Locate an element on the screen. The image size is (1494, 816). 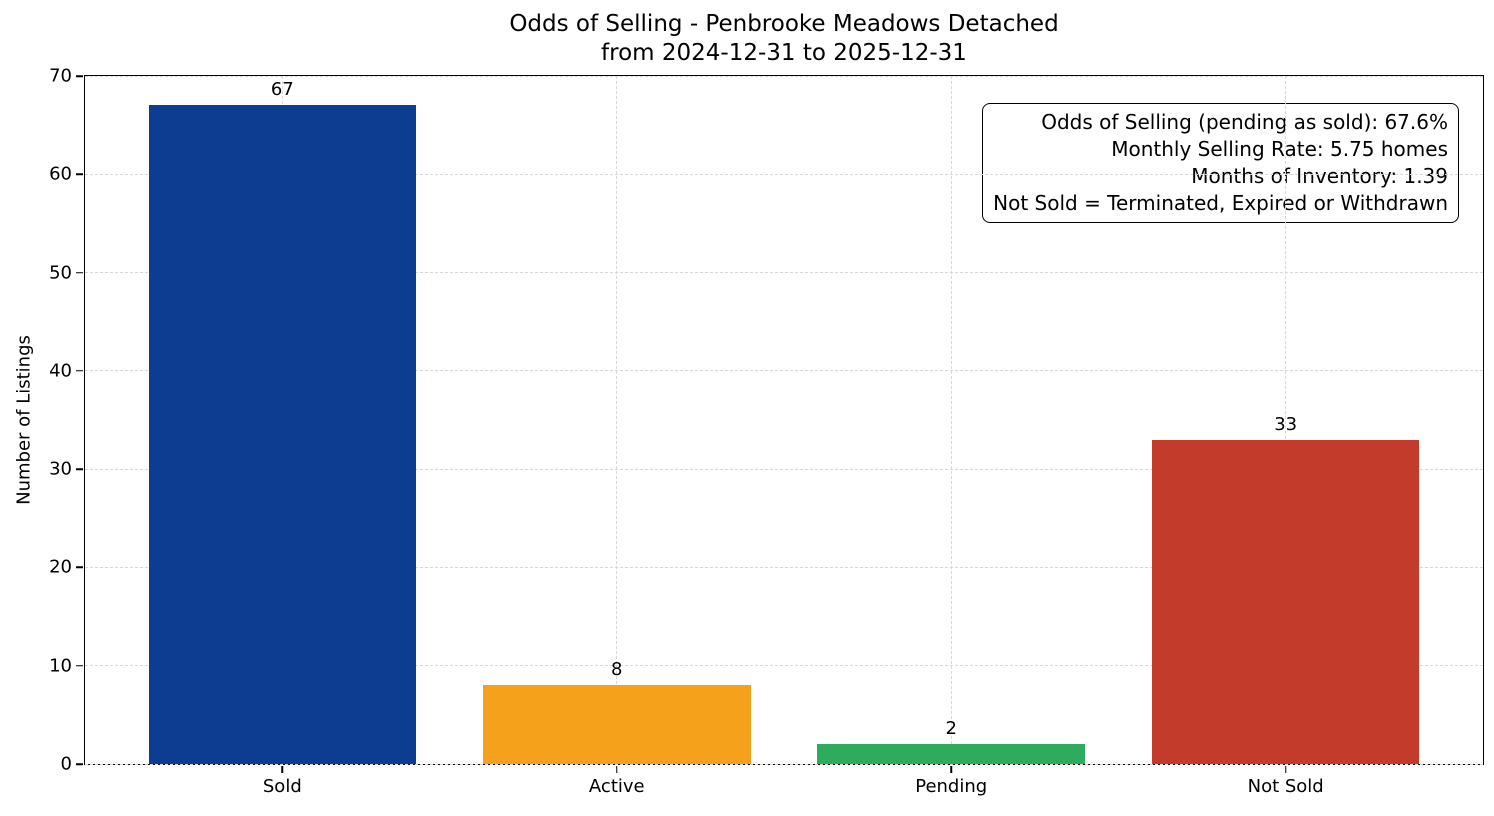
bar-value-label: 2 is located at coordinates (951, 729).